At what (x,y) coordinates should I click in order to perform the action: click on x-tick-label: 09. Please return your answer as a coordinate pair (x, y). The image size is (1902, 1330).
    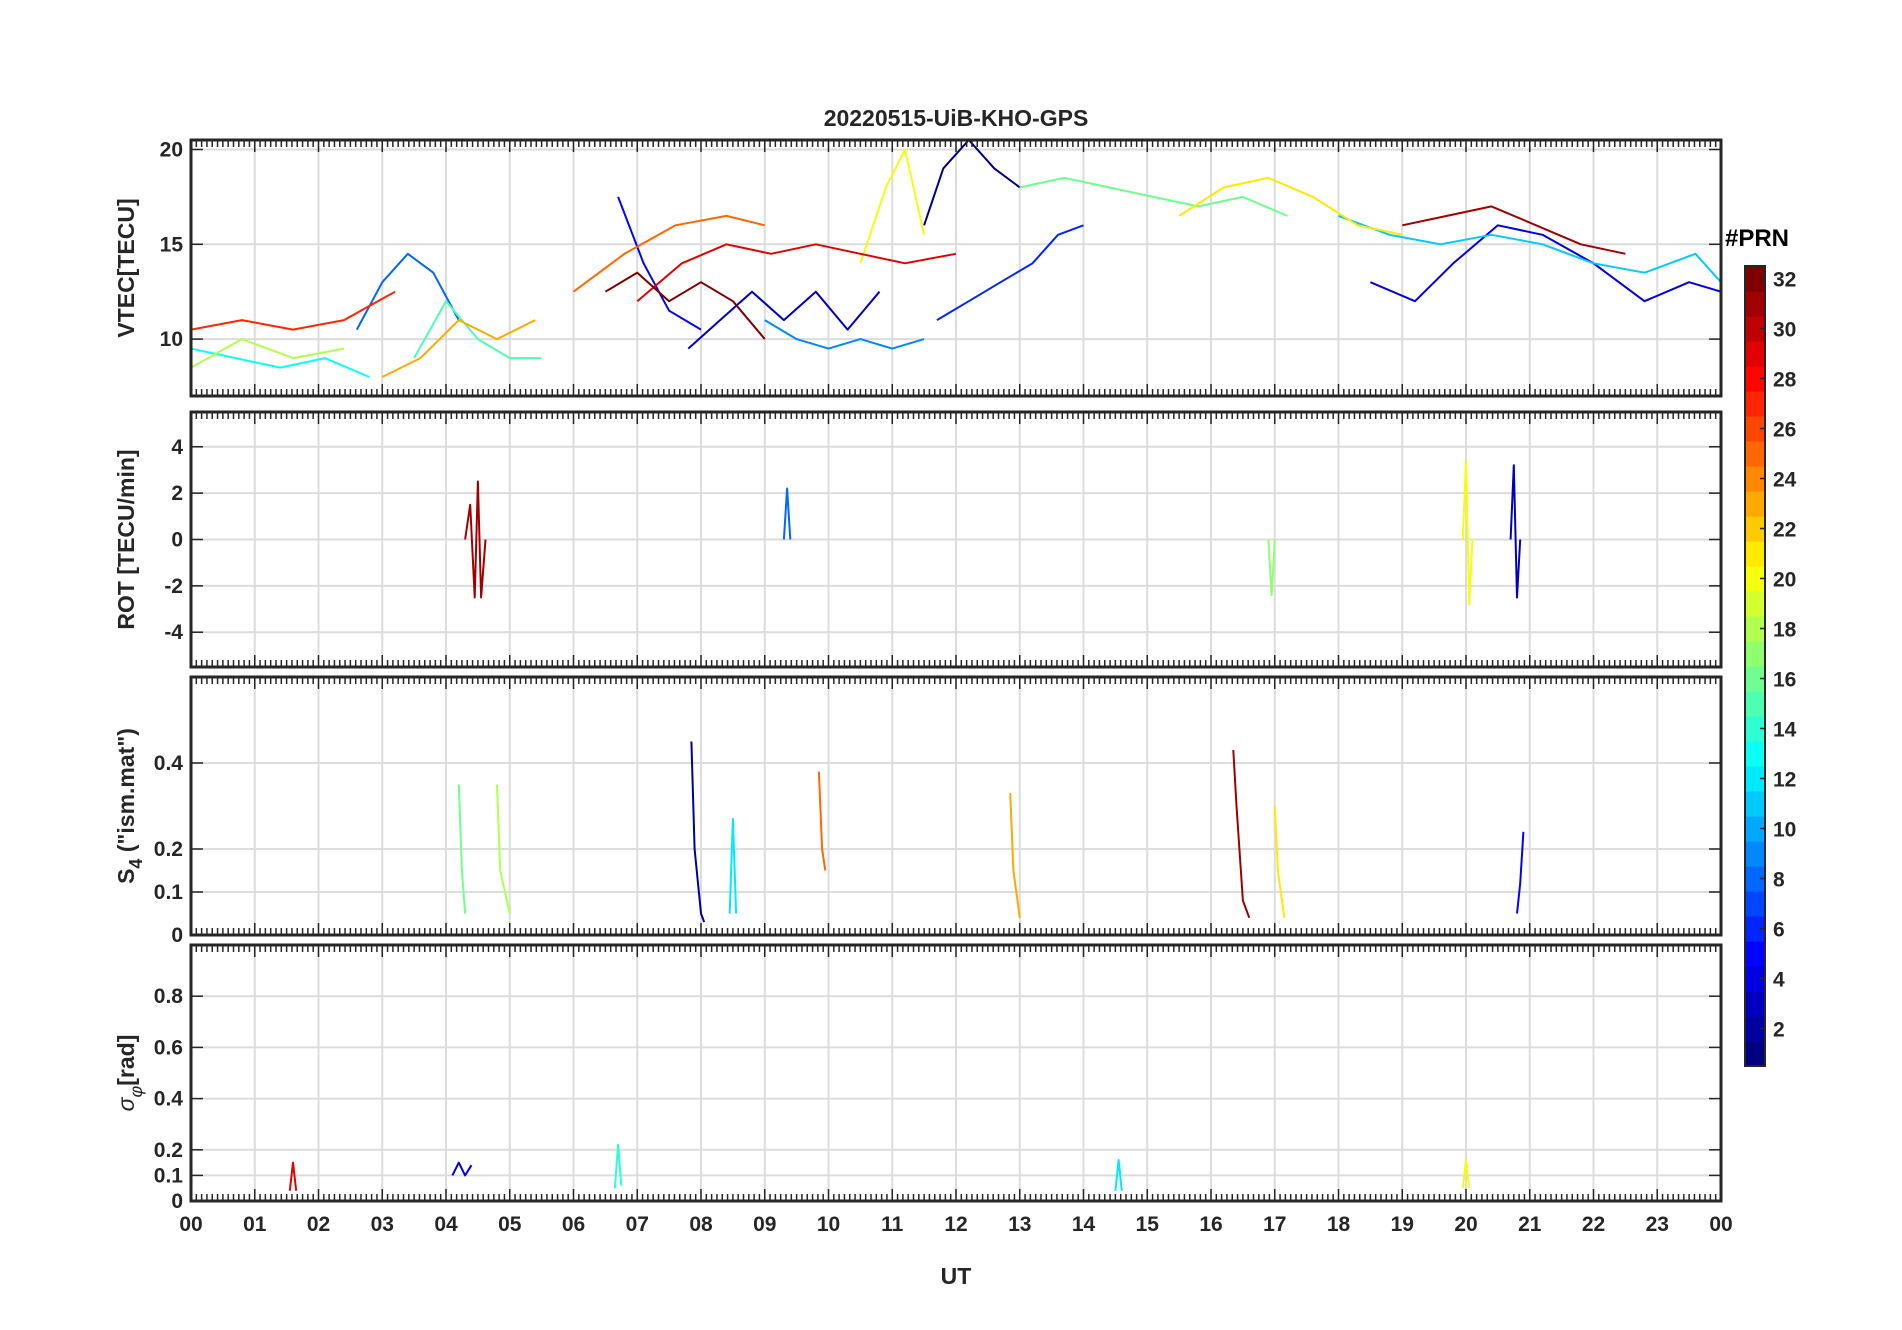
    Looking at the image, I should click on (764, 1224).